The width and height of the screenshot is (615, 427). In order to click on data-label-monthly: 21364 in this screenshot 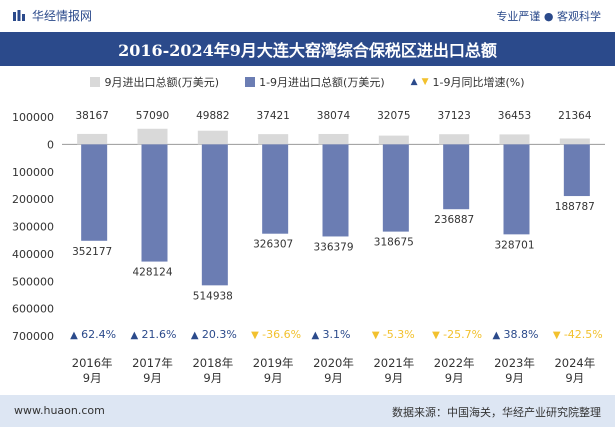, I will do `click(575, 116)`.